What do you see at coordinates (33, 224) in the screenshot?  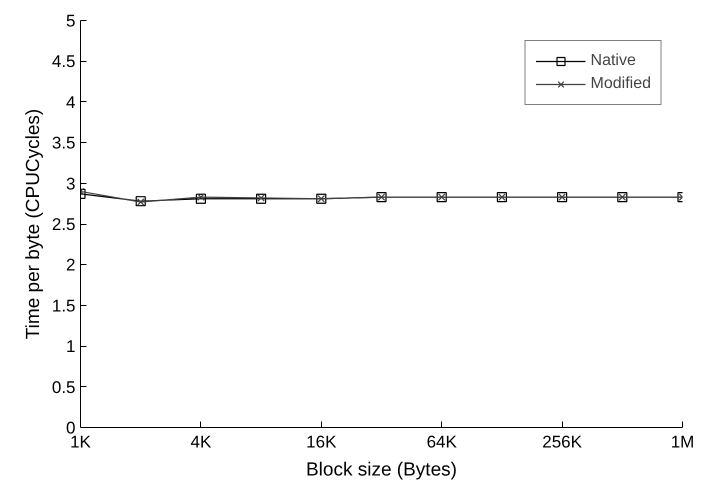 I see `y-axis-title: Time per byte (CPUCycles)` at bounding box center [33, 224].